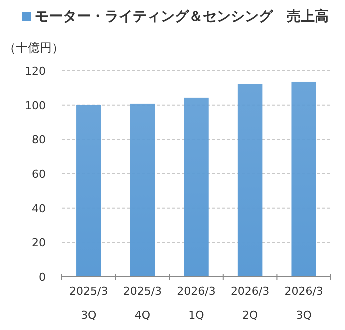 This screenshot has width=345, height=330. What do you see at coordinates (196, 303) in the screenshot?
I see `x-tick-label: 2026/3 1Q` at bounding box center [196, 303].